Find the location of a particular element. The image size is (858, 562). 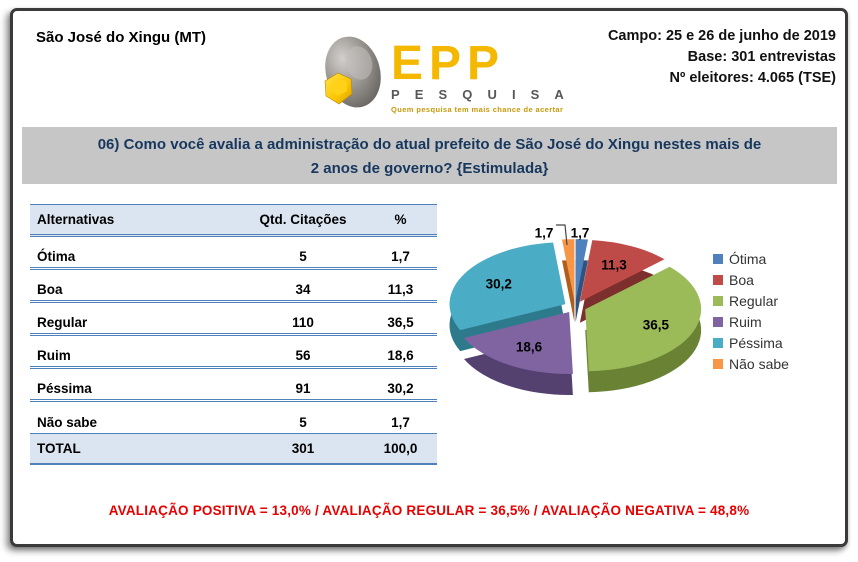

legend-label: Ruim is located at coordinates (745, 322).